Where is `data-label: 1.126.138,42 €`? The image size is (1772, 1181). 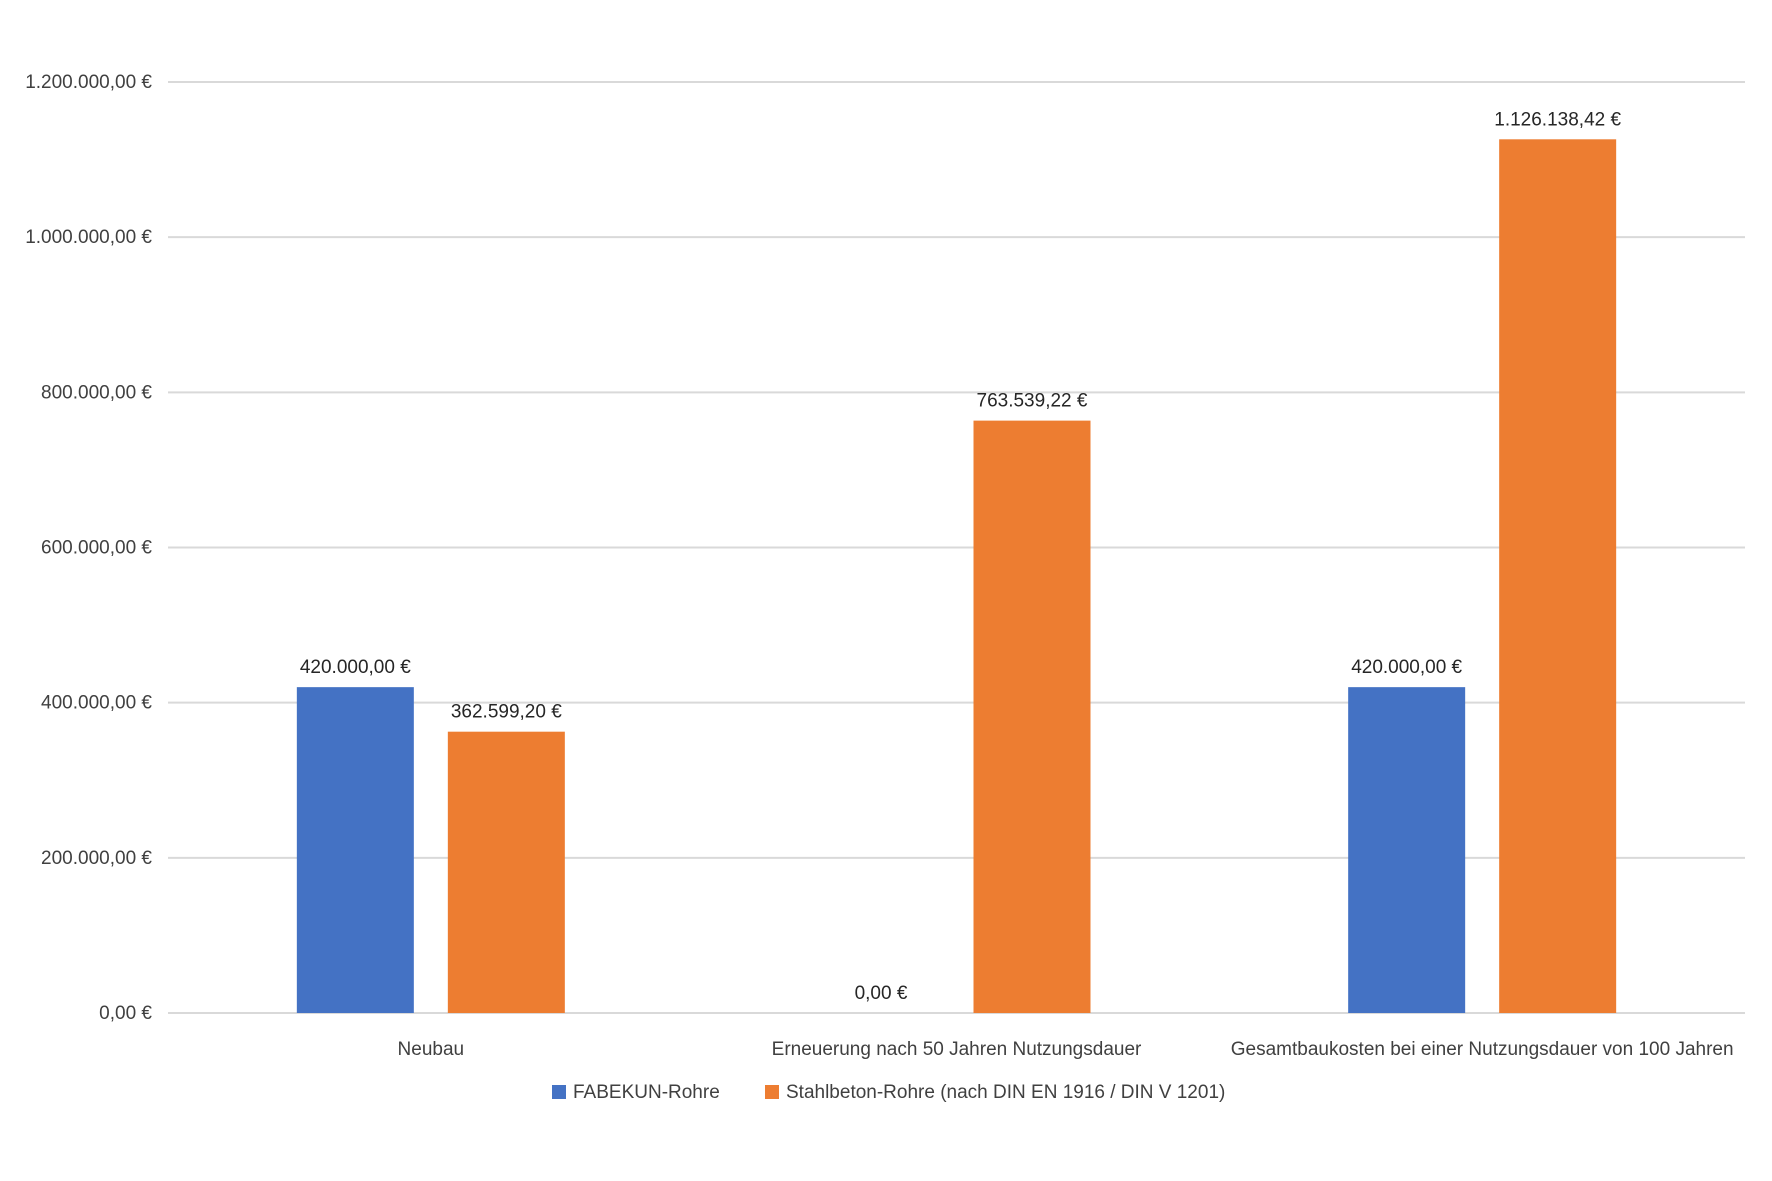
data-label: 1.126.138,42 € is located at coordinates (1557, 119).